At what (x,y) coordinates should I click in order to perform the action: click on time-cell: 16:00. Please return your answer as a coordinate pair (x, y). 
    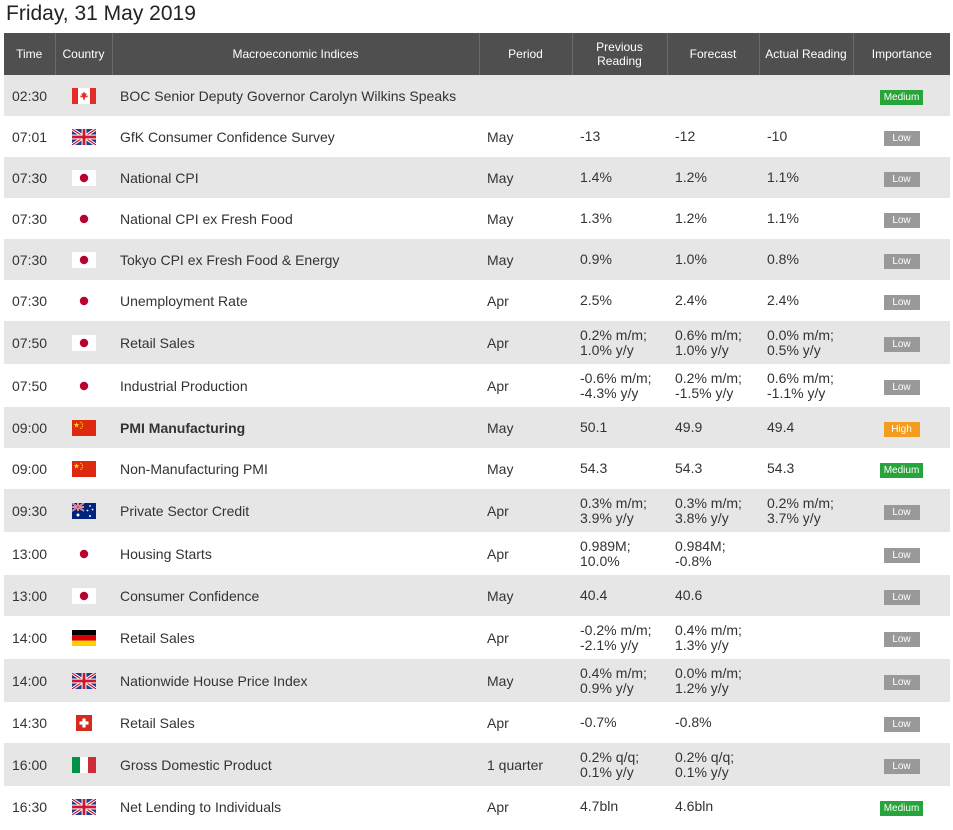
    Looking at the image, I should click on (29, 764).